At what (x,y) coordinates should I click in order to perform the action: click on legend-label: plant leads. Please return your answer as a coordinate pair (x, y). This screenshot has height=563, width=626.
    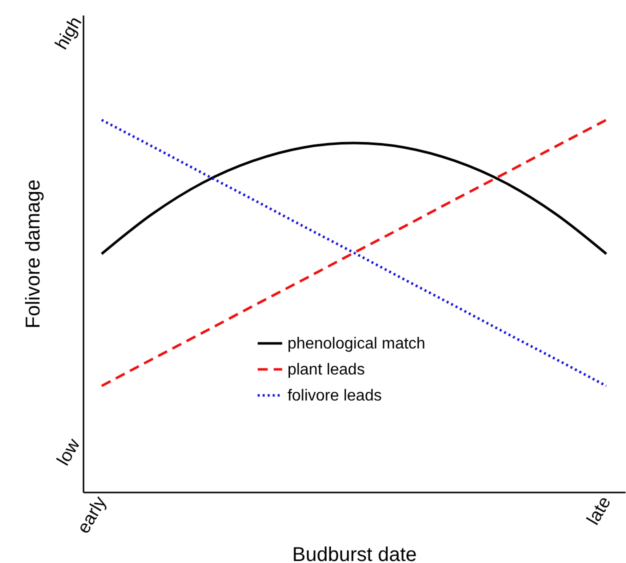
    Looking at the image, I should click on (326, 369).